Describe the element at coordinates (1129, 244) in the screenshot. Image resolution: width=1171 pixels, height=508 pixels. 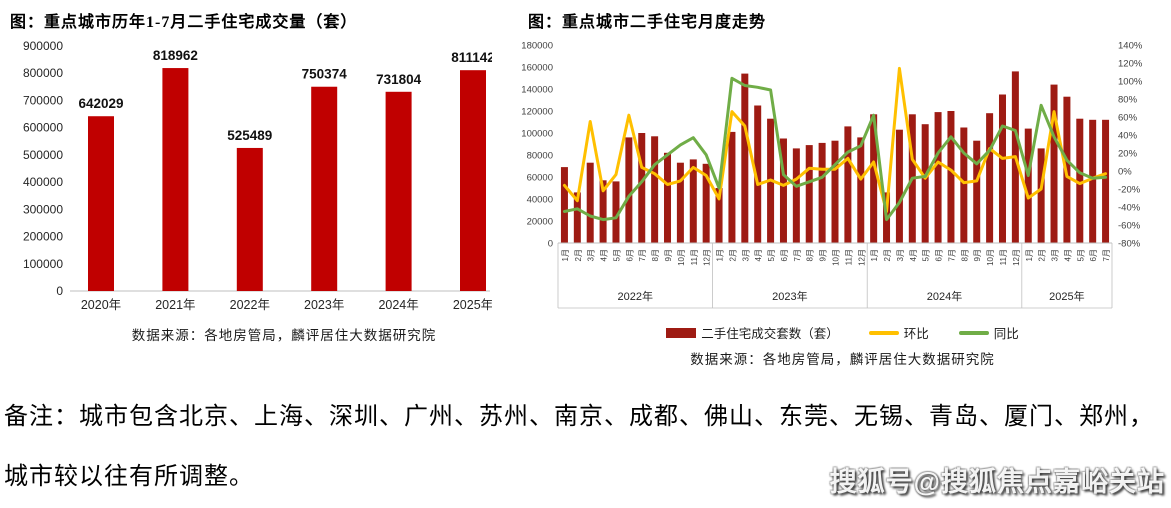
I see `svg-text: -80%` at that location.